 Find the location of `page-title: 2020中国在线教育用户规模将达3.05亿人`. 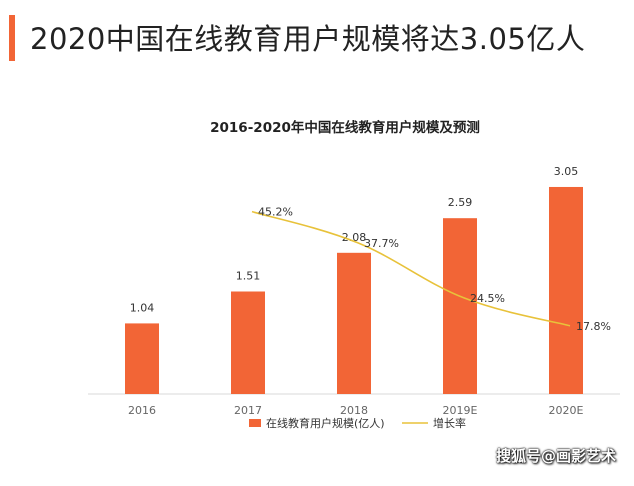

page-title: 2020中国在线教育用户规模将达3.05亿人 is located at coordinates (308, 39).